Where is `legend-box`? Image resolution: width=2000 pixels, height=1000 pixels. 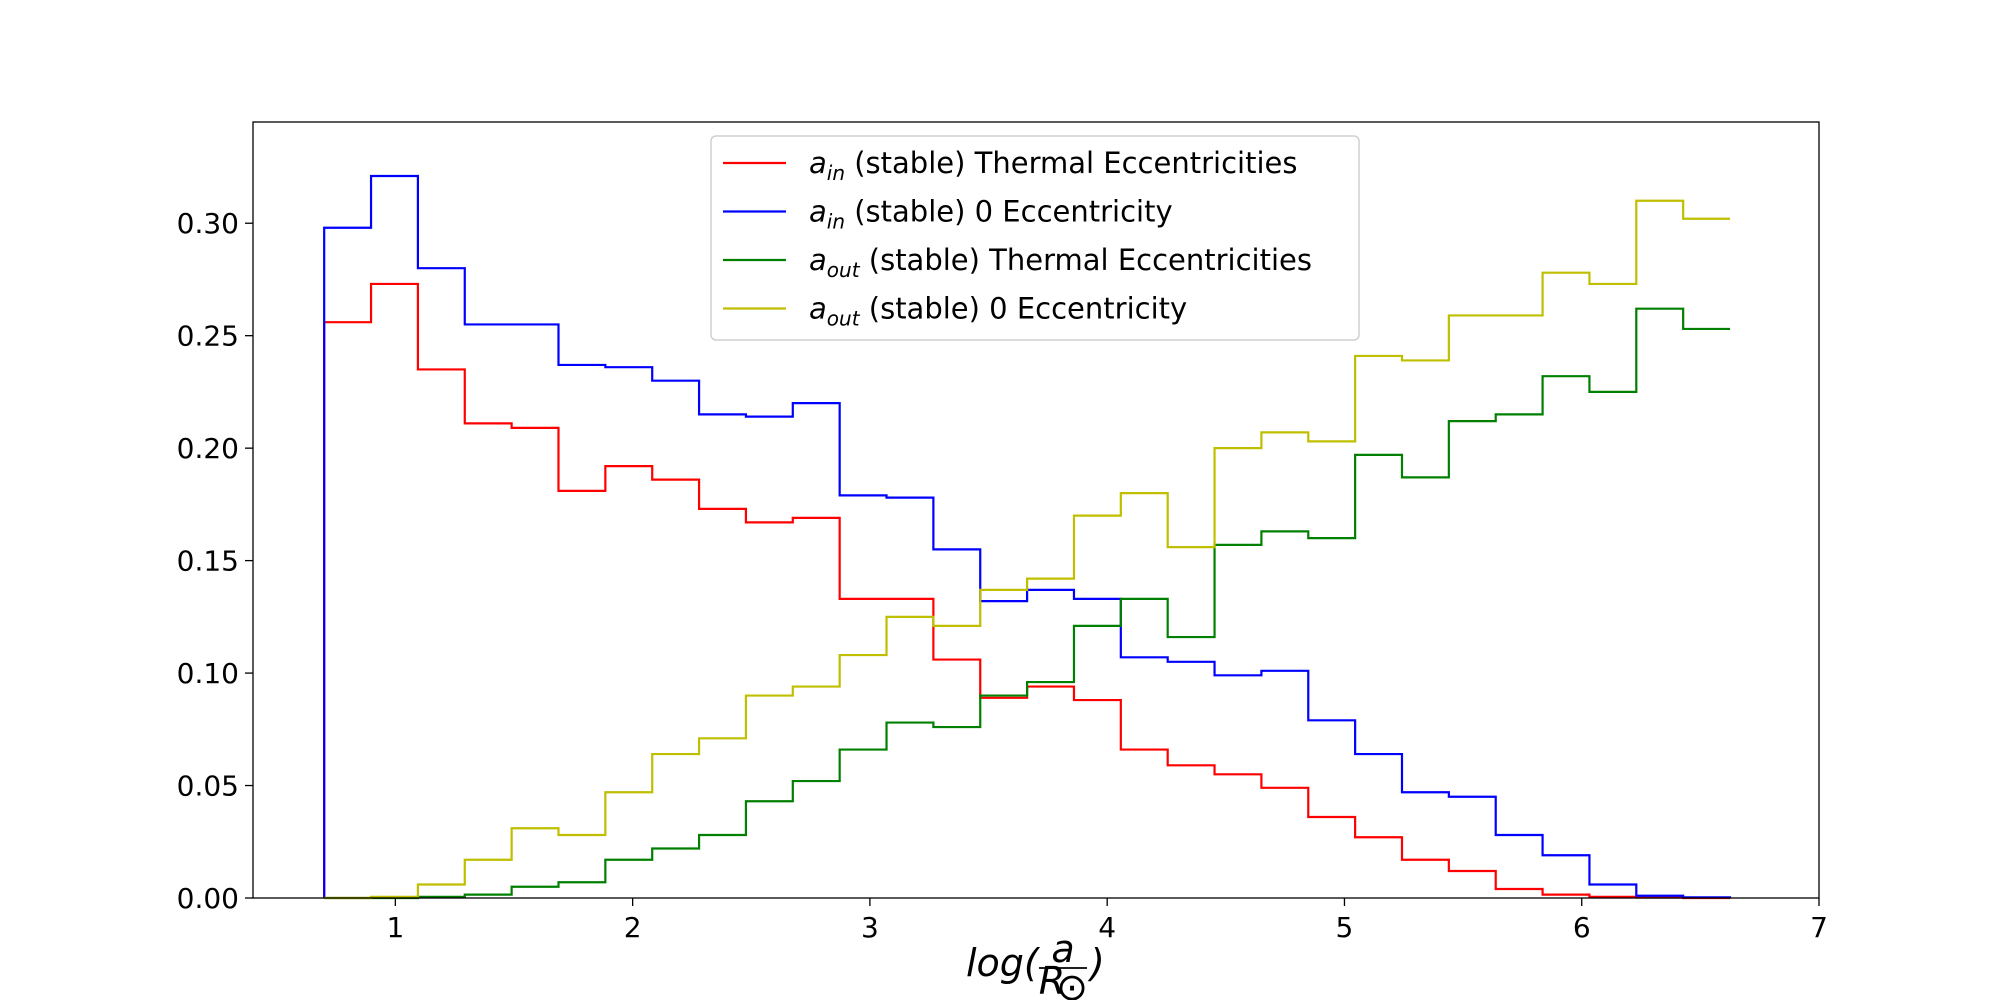
legend-box is located at coordinates (1035, 238).